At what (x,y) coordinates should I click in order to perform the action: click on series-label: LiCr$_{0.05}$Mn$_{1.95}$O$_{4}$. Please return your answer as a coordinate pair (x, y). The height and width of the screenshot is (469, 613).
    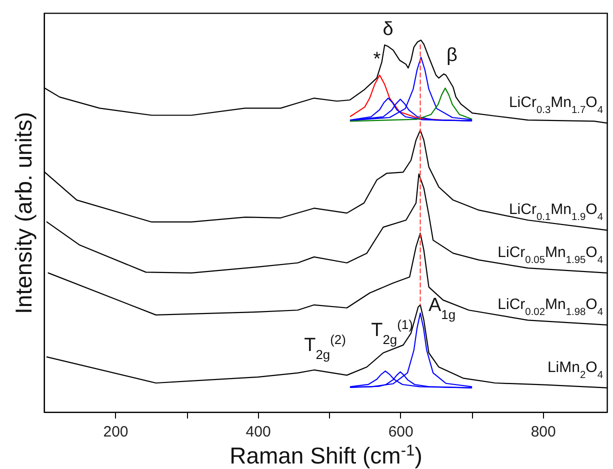
    Looking at the image, I should click on (551, 255).